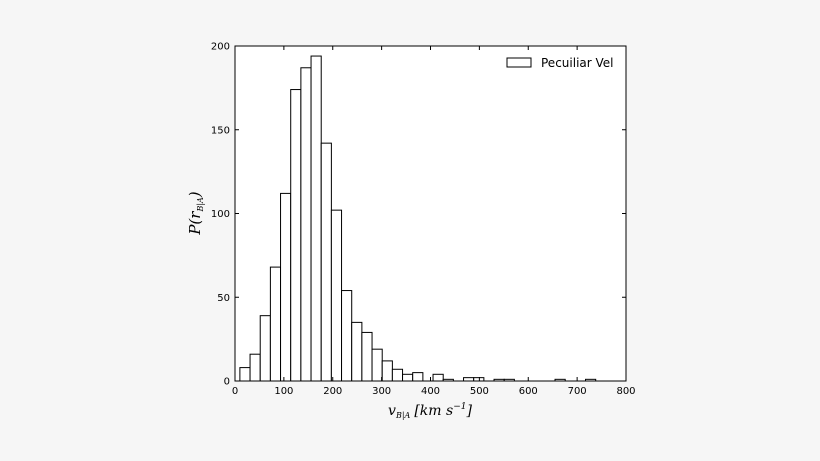 The image size is (820, 461). Describe the element at coordinates (519, 62) in the screenshot. I see `legend-swatch` at that location.